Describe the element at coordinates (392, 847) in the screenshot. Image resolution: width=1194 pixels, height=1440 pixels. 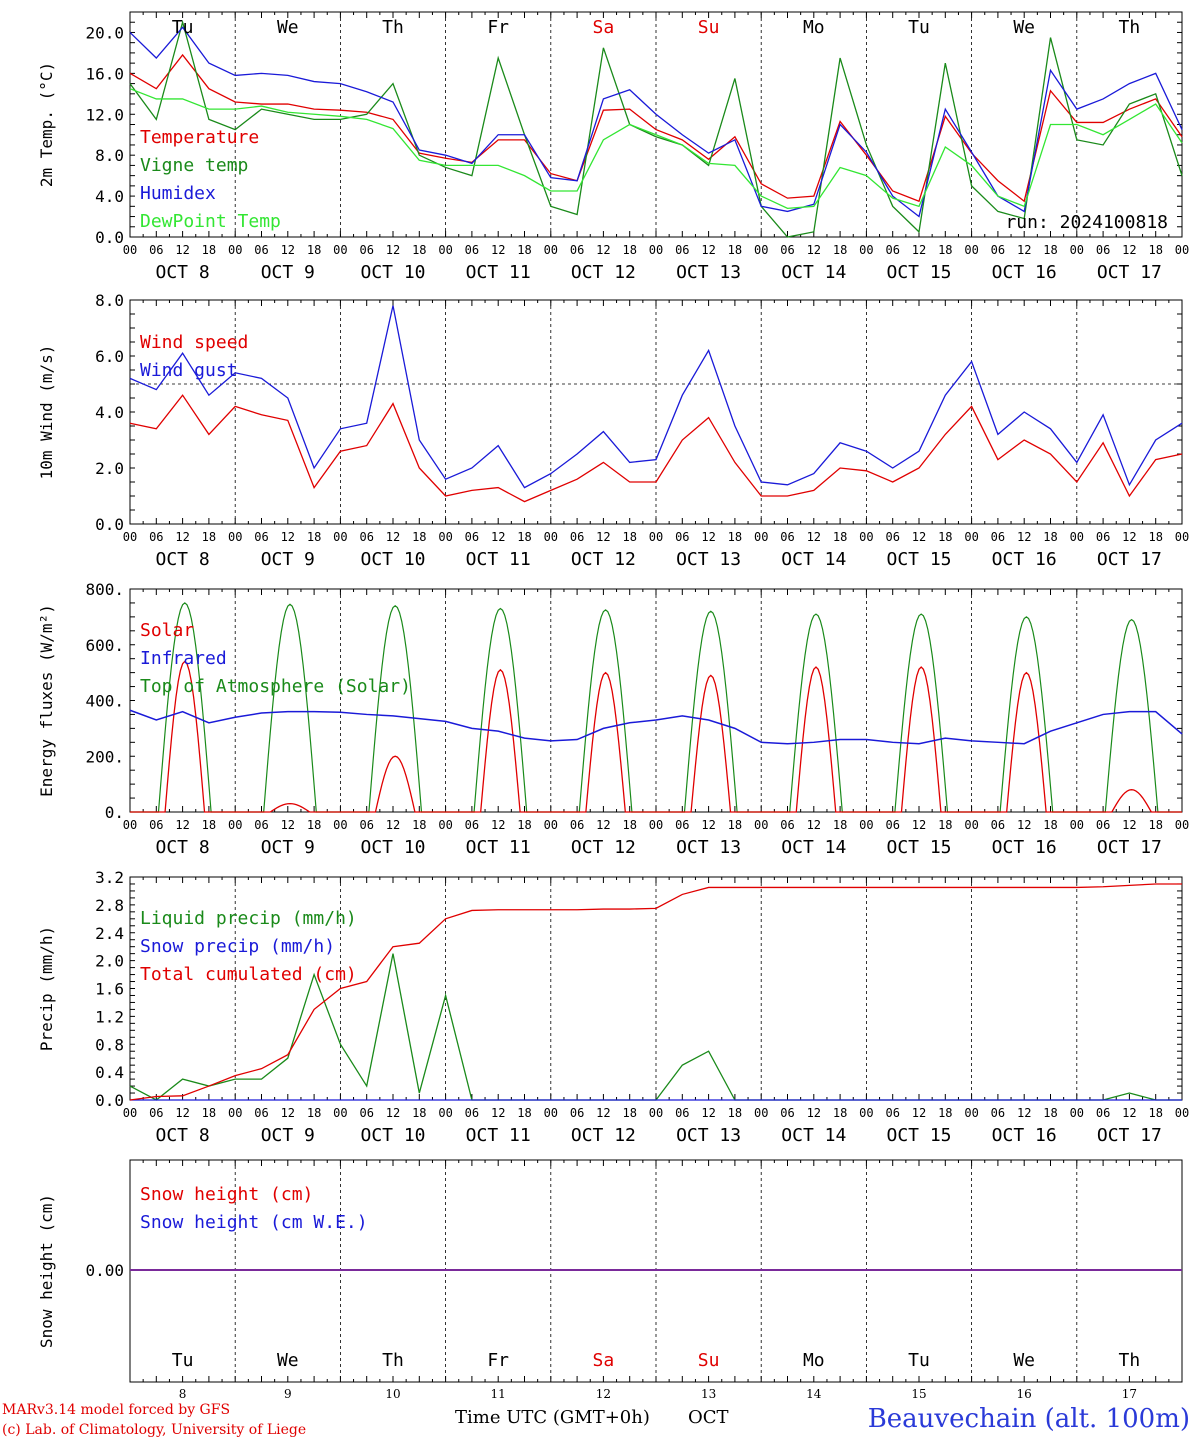
I see `energy-date-label: OCT 10` at that location.